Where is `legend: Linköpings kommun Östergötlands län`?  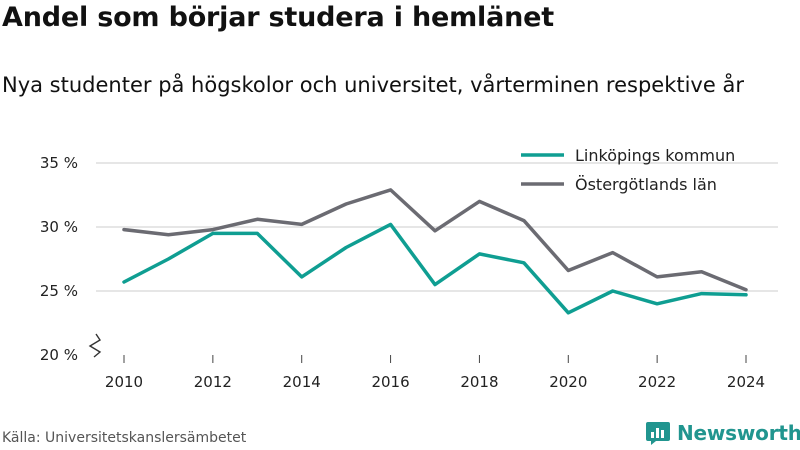 legend: Linköpings kommun Östergötlands län is located at coordinates (628, 170).